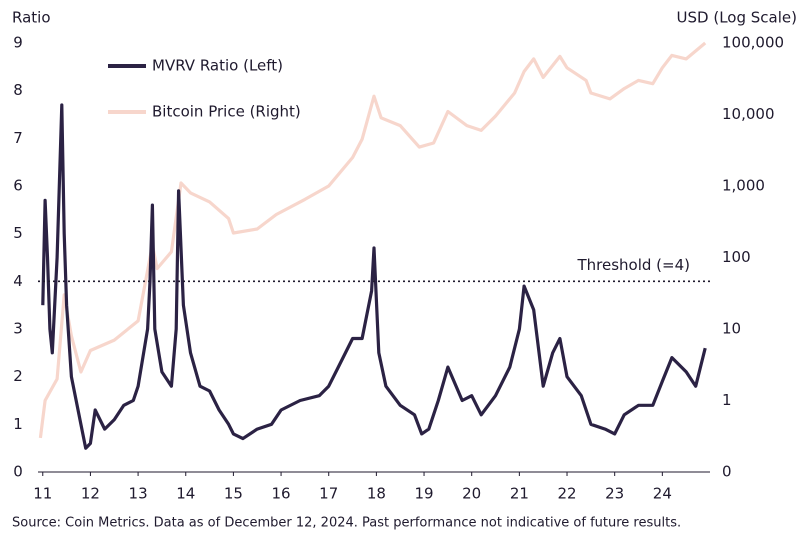 This screenshot has width=810, height=541. I want to click on x-tick-label: 17, so click(328, 494).